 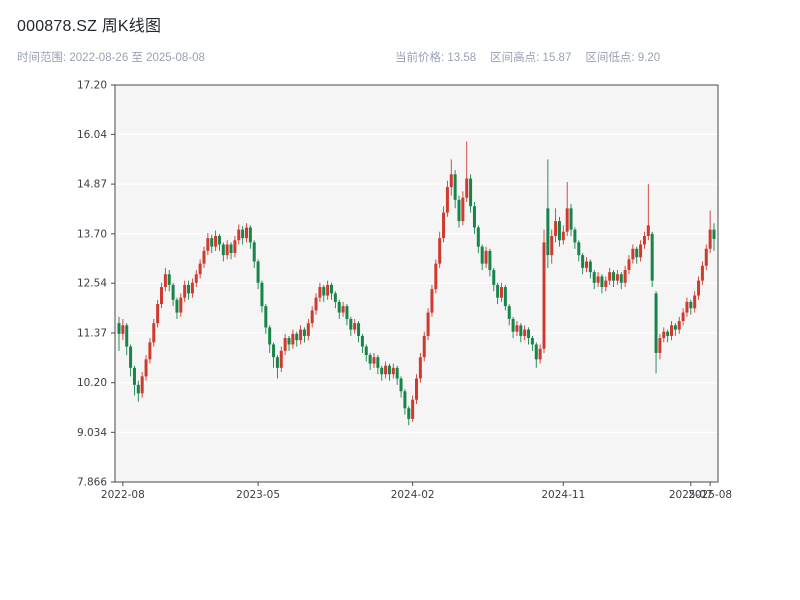 I want to click on x-tick-label: 2024-11, so click(x=563, y=495).